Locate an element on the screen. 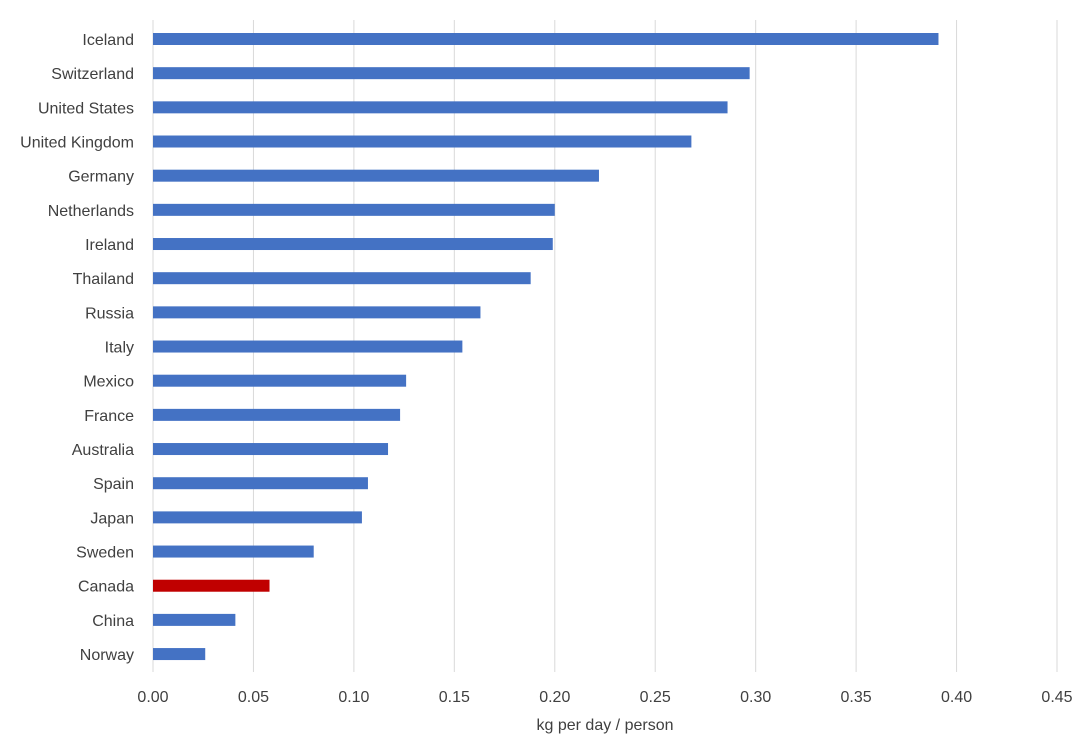 The width and height of the screenshot is (1080, 747). bar-ireland is located at coordinates (353, 244).